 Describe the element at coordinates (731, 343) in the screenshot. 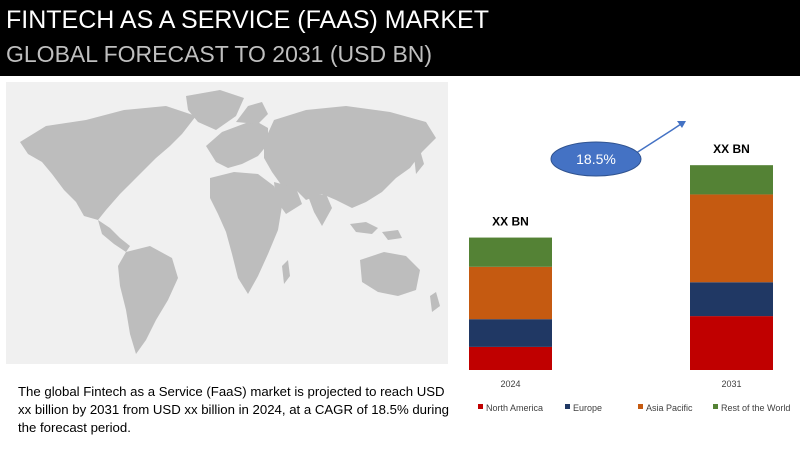

I see `bar-2031-north-america` at that location.